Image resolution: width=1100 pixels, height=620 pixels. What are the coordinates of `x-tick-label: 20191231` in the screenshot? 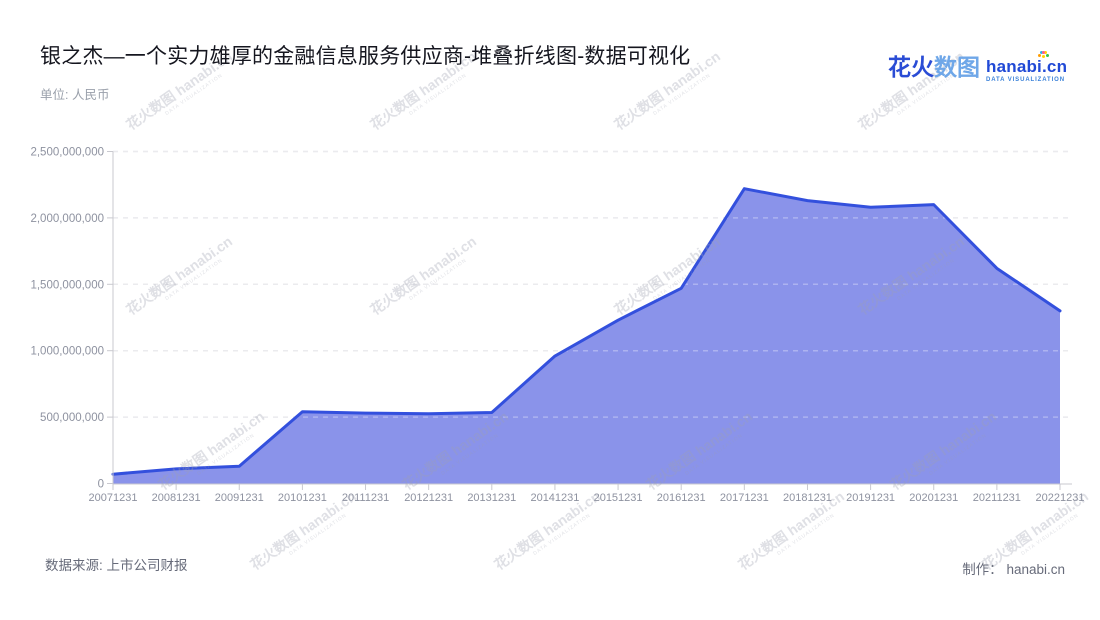 It's located at (870, 498).